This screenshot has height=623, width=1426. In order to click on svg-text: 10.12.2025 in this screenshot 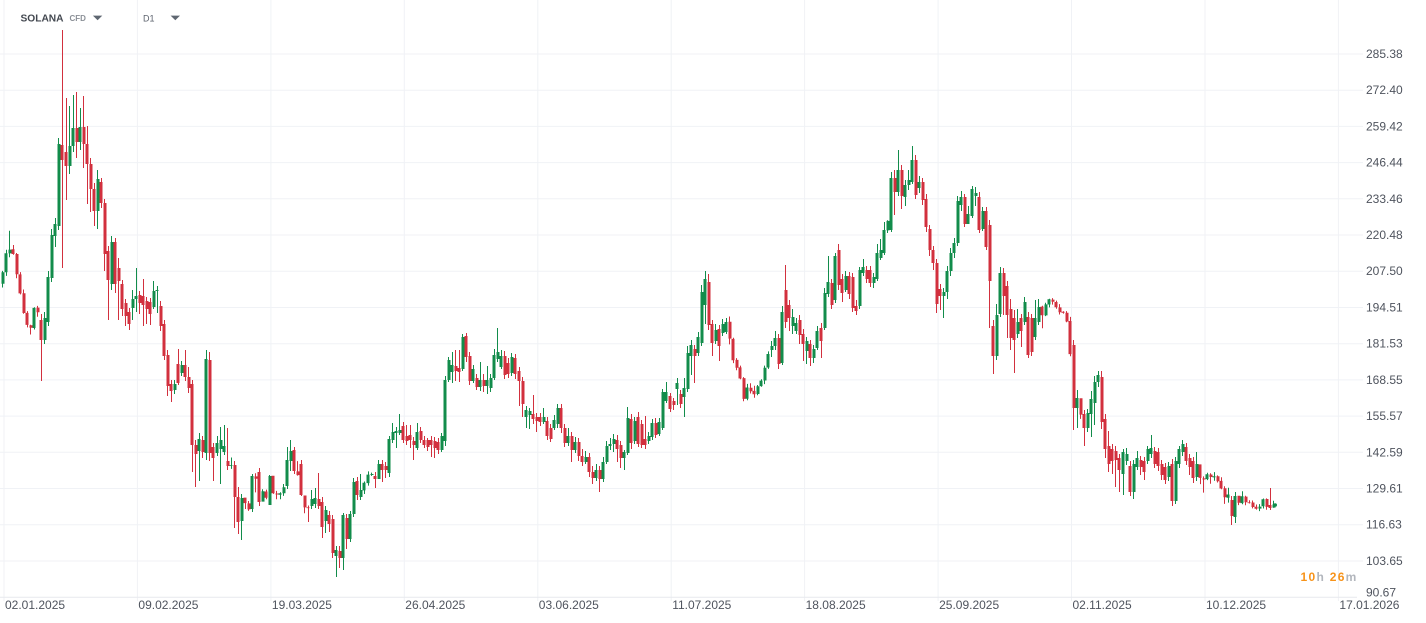, I will do `click(1236, 605)`.